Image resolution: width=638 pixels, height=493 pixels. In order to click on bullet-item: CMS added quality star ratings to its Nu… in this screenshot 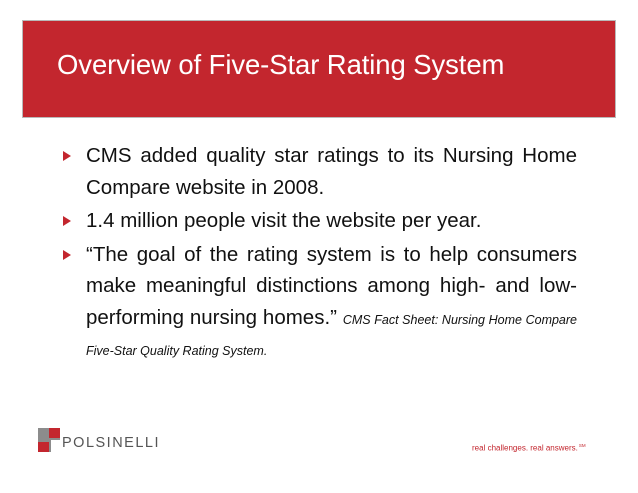, I will do `click(317, 171)`.